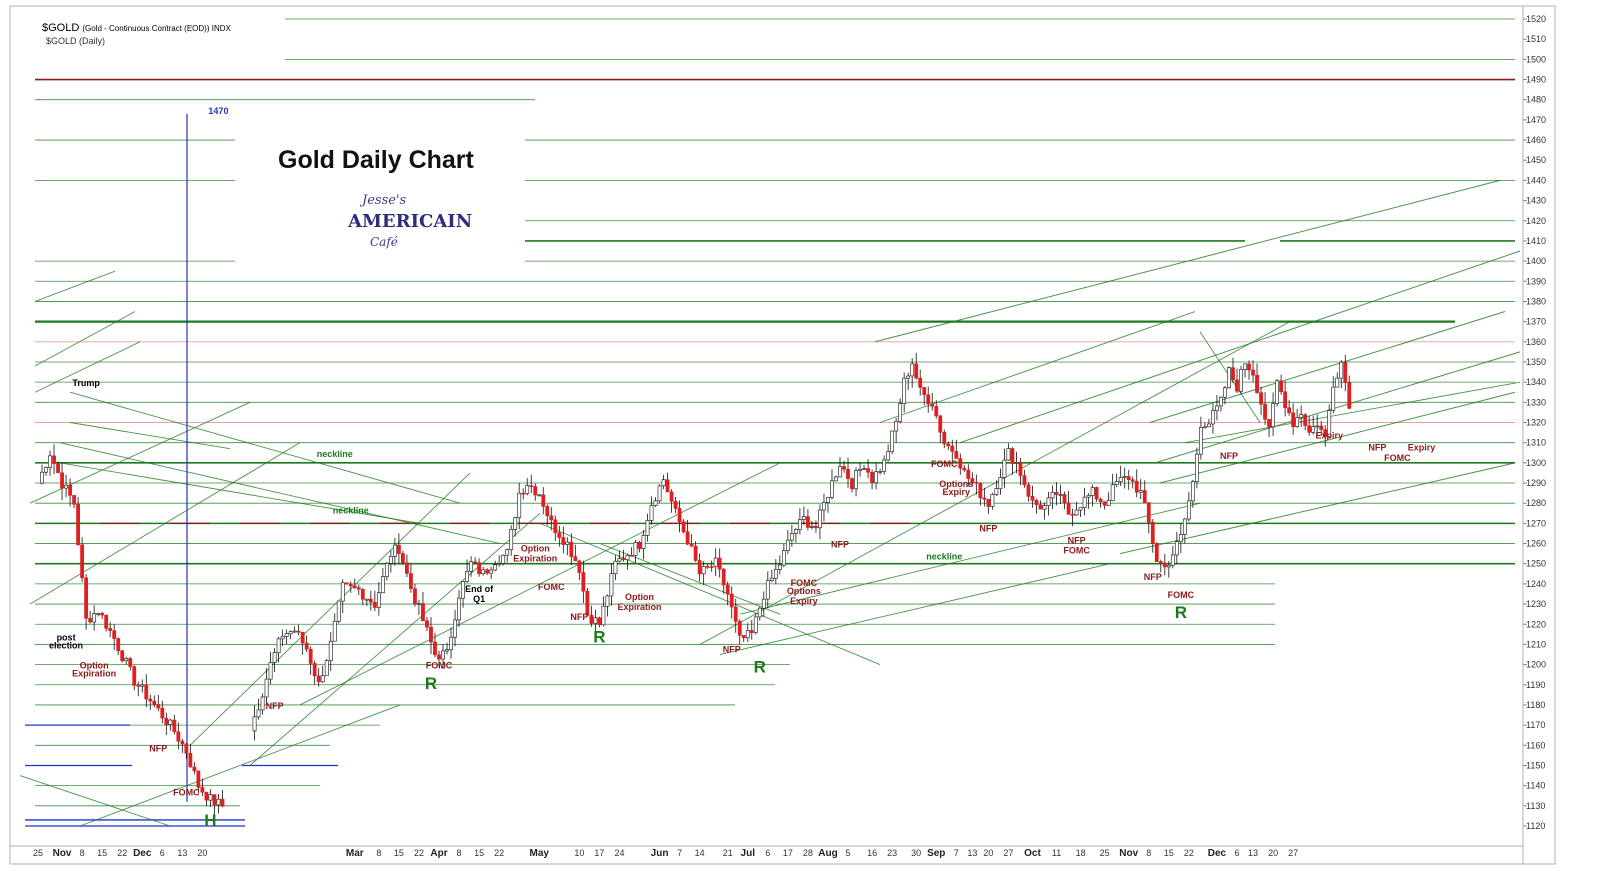 This screenshot has height=894, width=1600. Describe the element at coordinates (540, 853) in the screenshot. I see `x-tick-label: May` at that location.